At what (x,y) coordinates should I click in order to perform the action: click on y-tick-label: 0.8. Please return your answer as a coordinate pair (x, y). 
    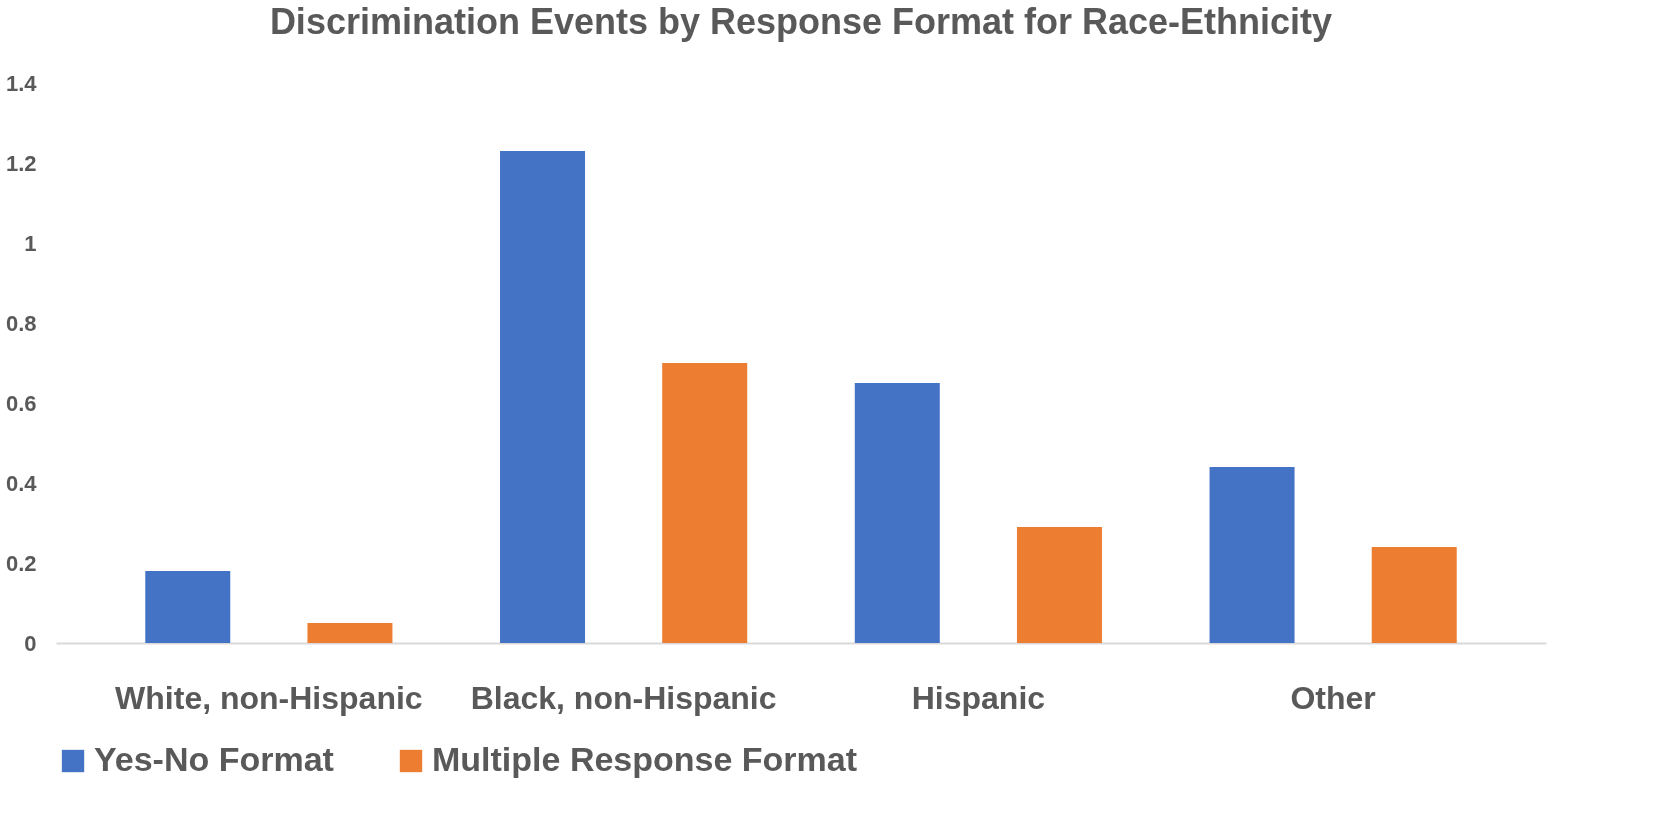
    Looking at the image, I should click on (21, 323).